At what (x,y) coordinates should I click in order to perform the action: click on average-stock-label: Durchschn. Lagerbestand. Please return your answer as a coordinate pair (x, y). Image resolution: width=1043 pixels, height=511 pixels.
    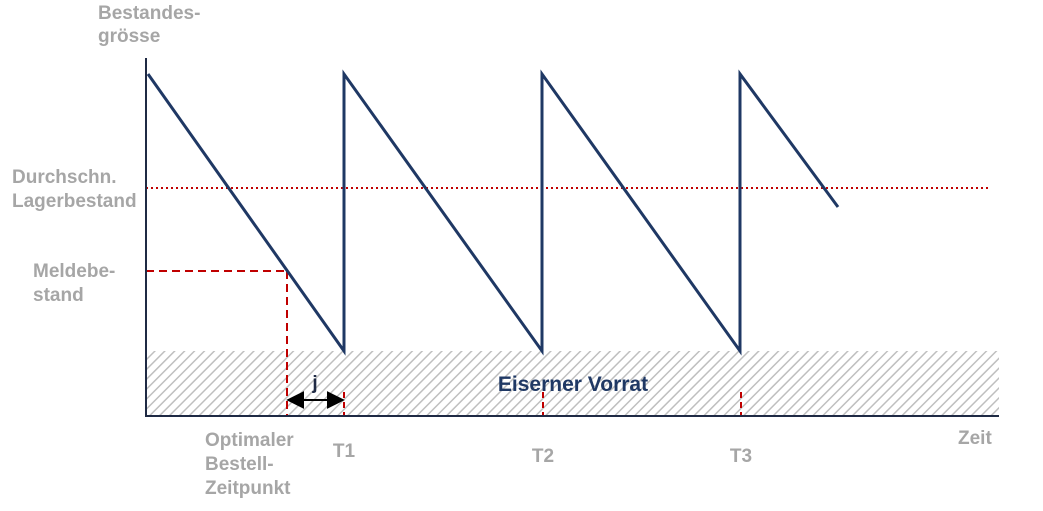
    Looking at the image, I should click on (74, 189).